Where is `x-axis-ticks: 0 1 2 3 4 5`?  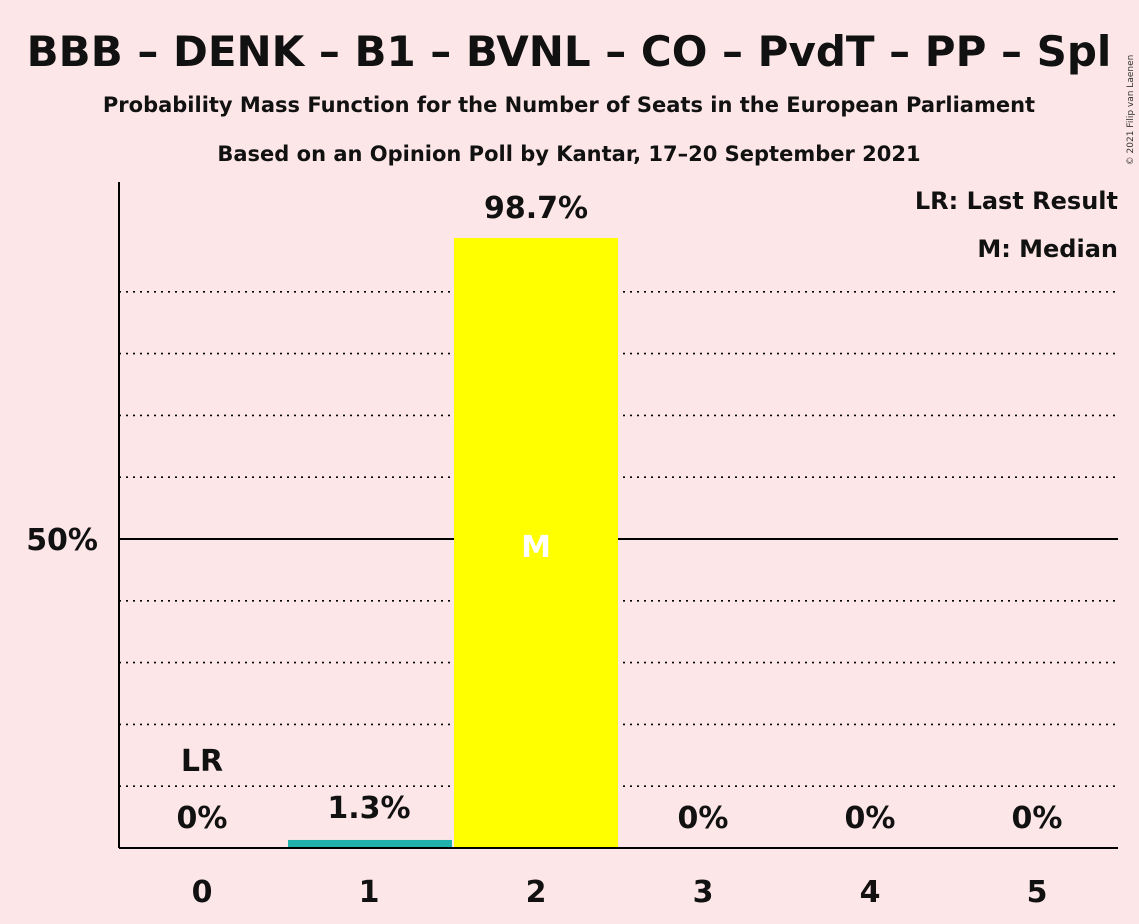
x-axis-ticks: 0 1 2 3 4 5 is located at coordinates (620, 892).